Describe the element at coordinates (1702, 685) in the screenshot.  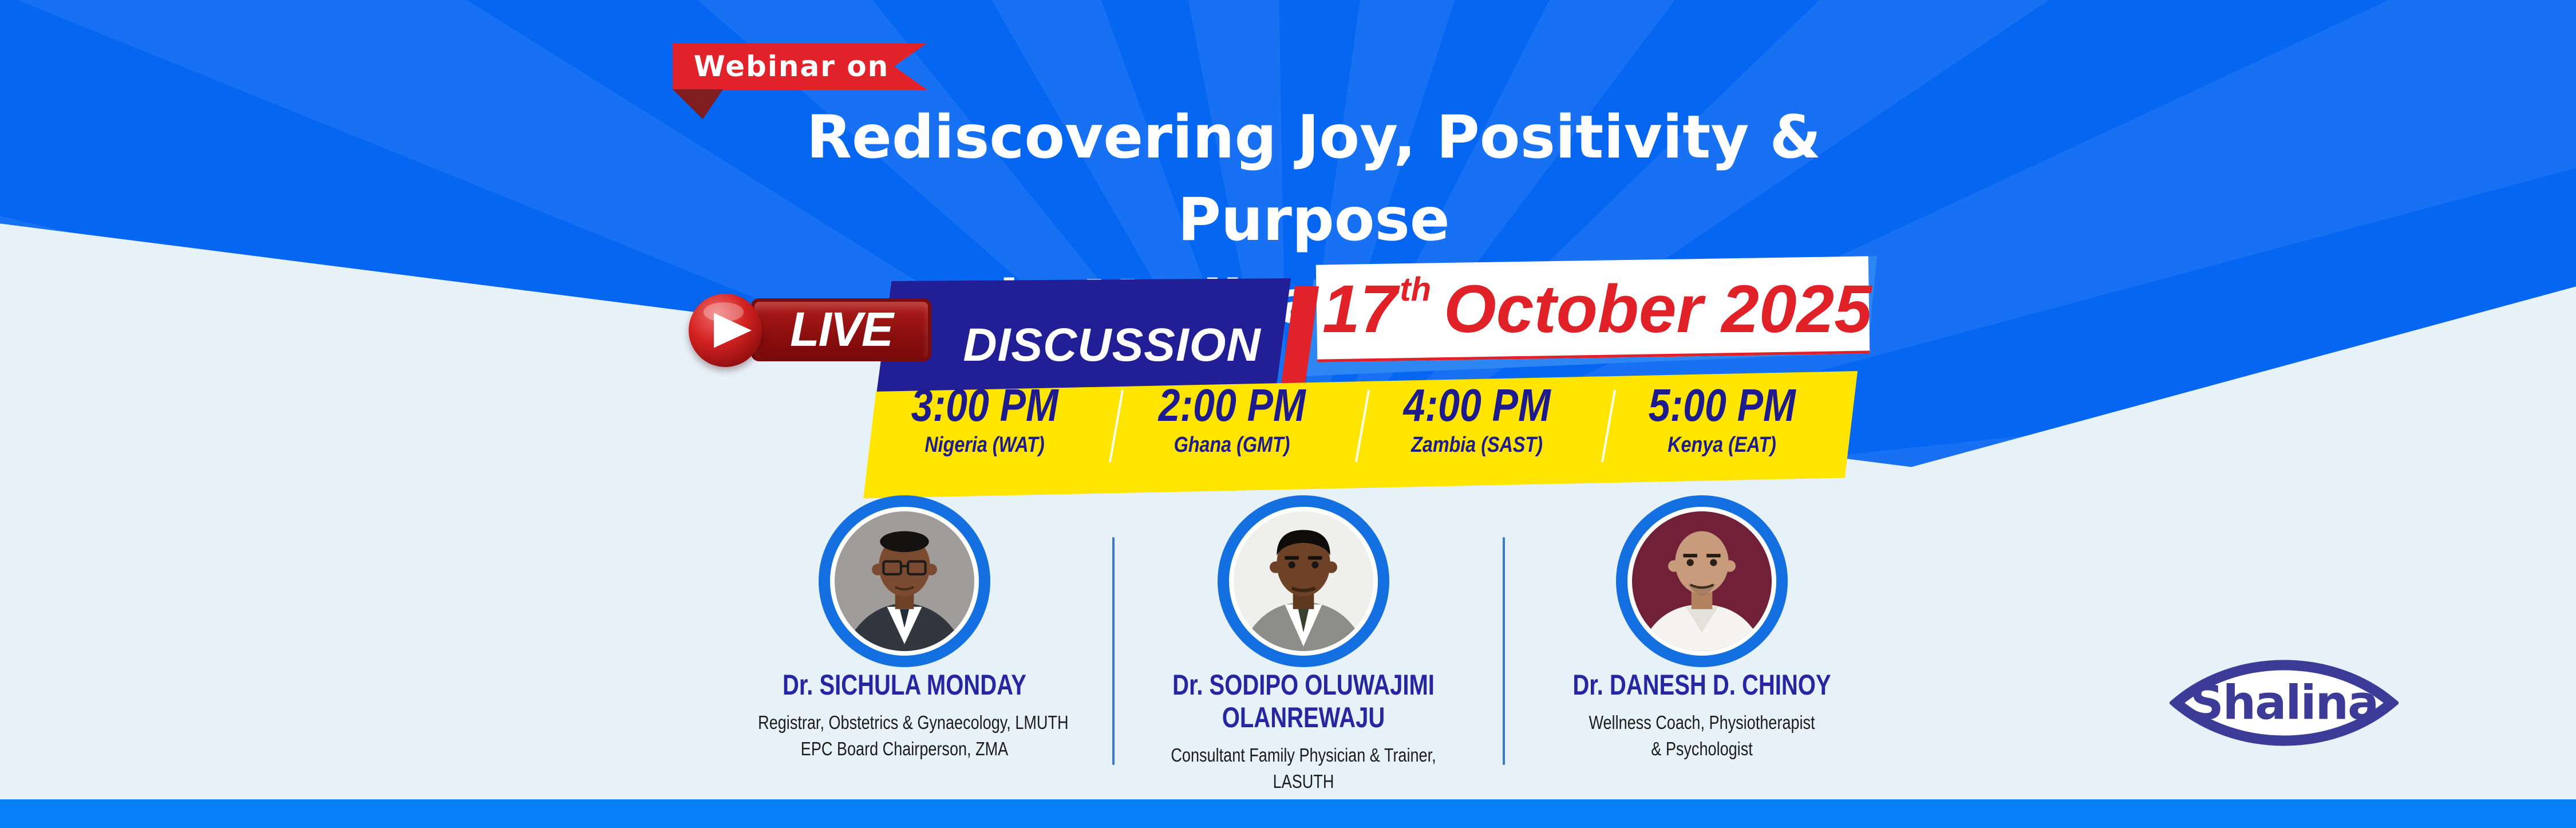
I see `speaker-name: Dr. DANESH D. CHINOY` at that location.